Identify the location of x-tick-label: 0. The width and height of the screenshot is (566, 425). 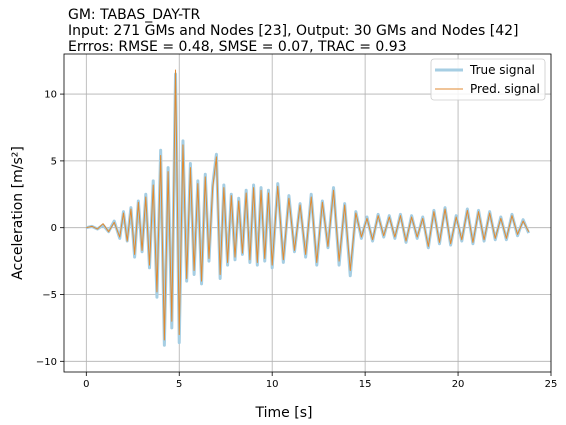
(86, 384).